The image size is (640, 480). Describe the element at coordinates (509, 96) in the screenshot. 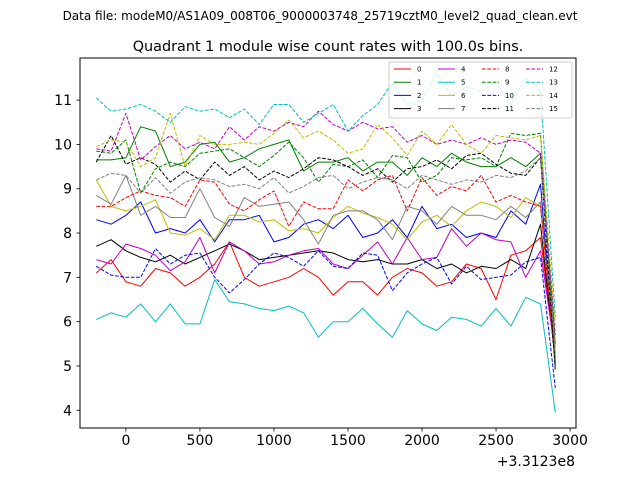

I see `legend-label-10: 10` at that location.